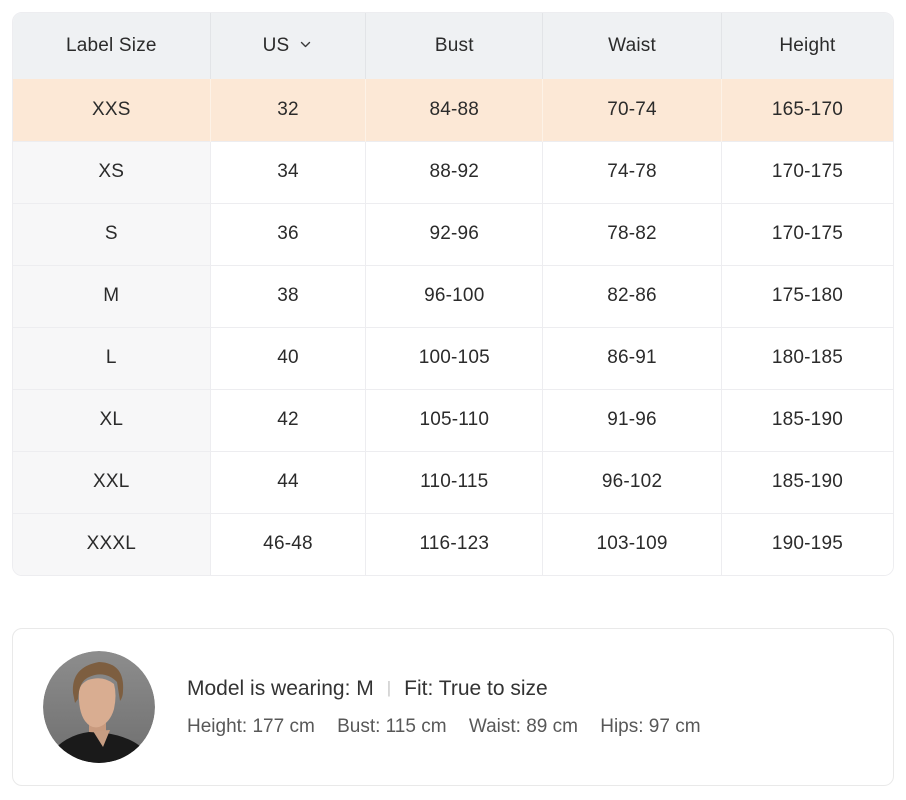 This screenshot has height=800, width=906. I want to click on table-row: XS 34 88-92 74-78 170-175, so click(453, 171).